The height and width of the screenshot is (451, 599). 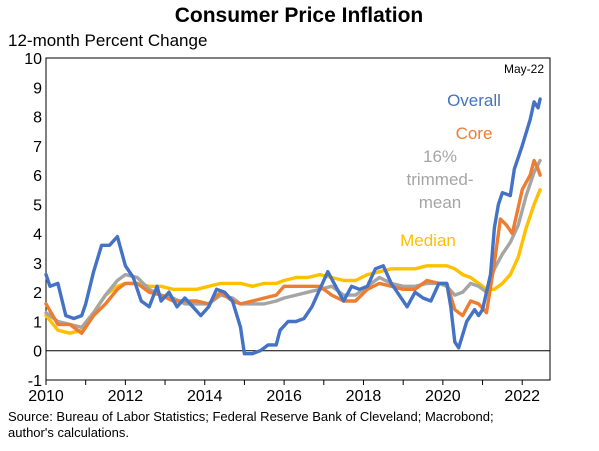 I want to click on x-tick-label: 2012, so click(x=126, y=396).